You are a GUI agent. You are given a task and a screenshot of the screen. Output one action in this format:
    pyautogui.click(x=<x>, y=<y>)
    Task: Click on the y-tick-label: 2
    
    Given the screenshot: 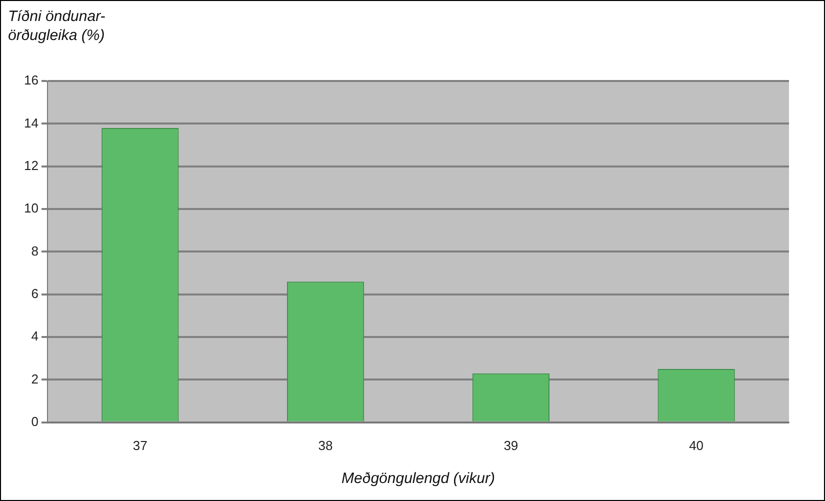 What is the action you would take?
    pyautogui.click(x=34, y=378)
    